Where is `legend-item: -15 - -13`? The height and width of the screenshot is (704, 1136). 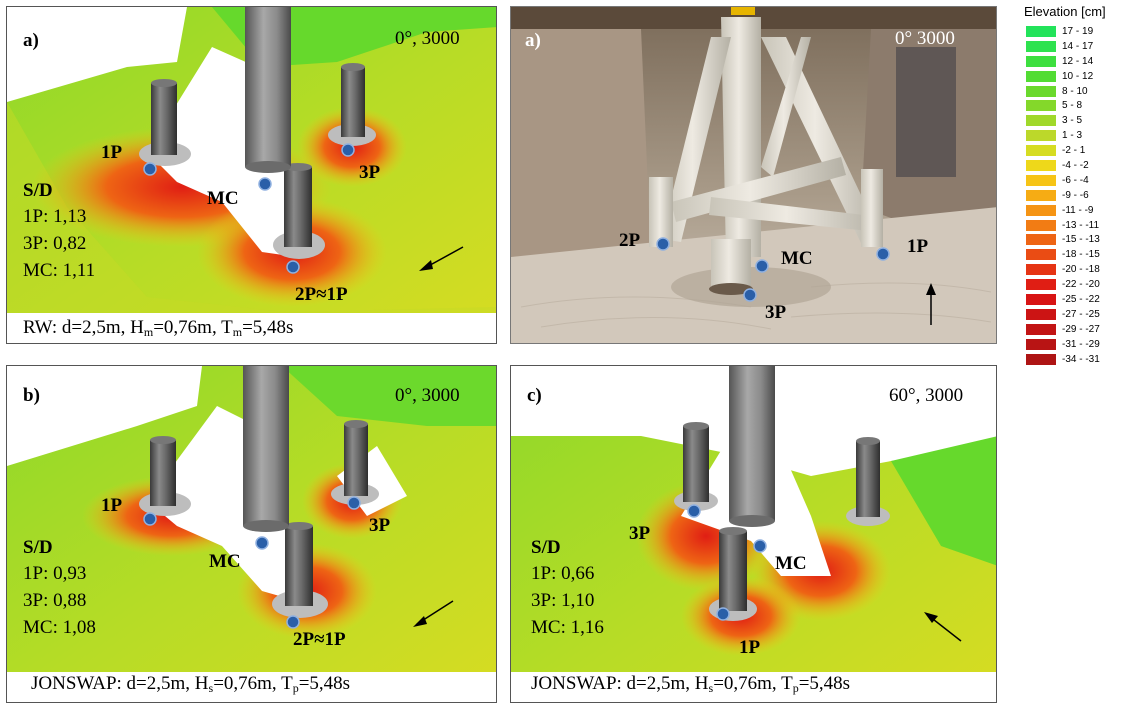 legend-item: -15 - -13 is located at coordinates (1074, 239).